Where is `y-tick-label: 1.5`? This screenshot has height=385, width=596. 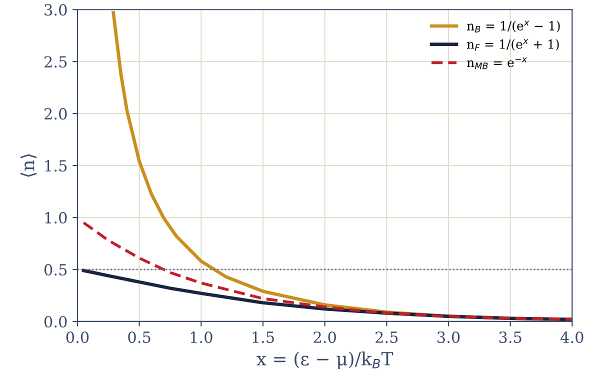 y-tick-label: 1.5 is located at coordinates (56, 166).